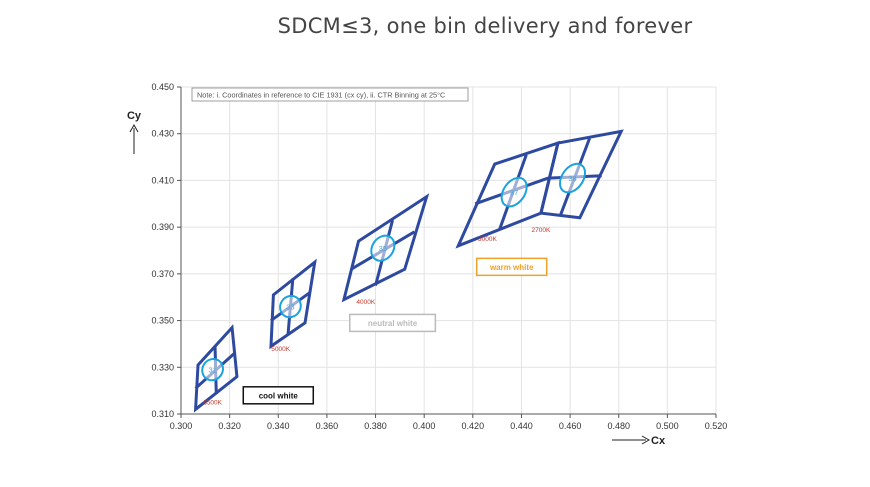  I want to click on bin-quad-5000K, so click(293, 304).